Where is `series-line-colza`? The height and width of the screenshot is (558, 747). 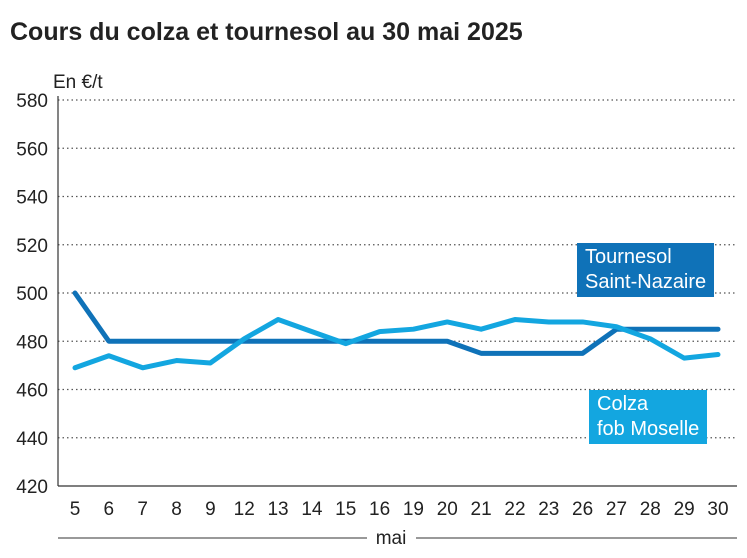
series-line-colza is located at coordinates (396, 344).